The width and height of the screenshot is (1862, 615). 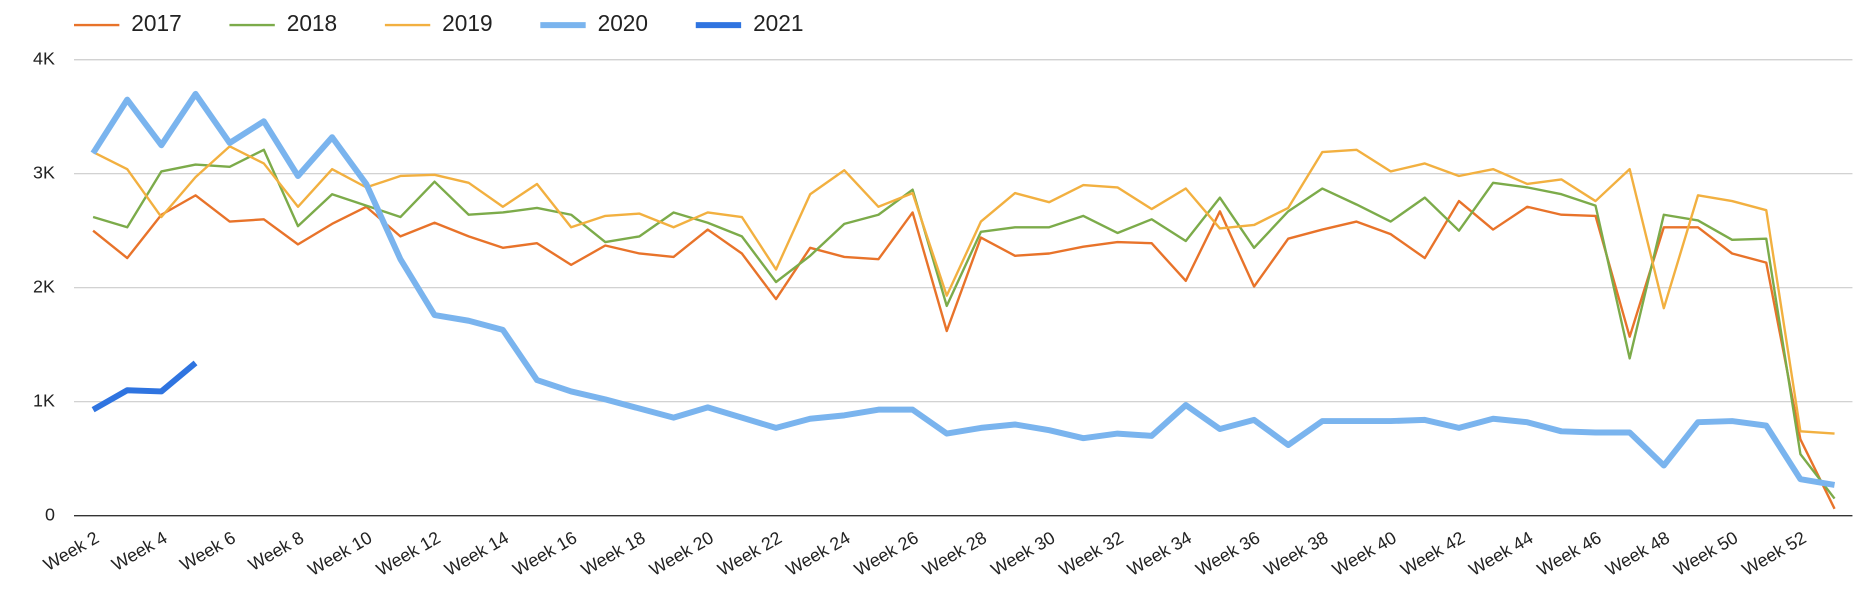 I want to click on x-tick-label: Week 30, so click(x=1022, y=553).